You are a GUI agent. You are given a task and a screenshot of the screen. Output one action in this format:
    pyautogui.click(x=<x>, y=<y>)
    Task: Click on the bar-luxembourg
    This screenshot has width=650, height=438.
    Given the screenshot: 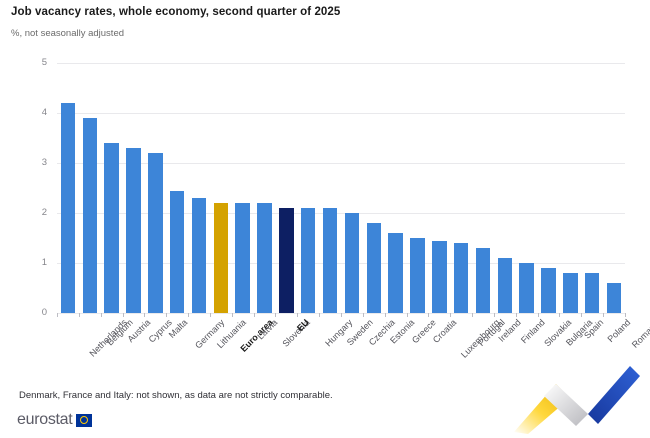 What is the action you would take?
    pyautogui.click(x=439, y=276)
    